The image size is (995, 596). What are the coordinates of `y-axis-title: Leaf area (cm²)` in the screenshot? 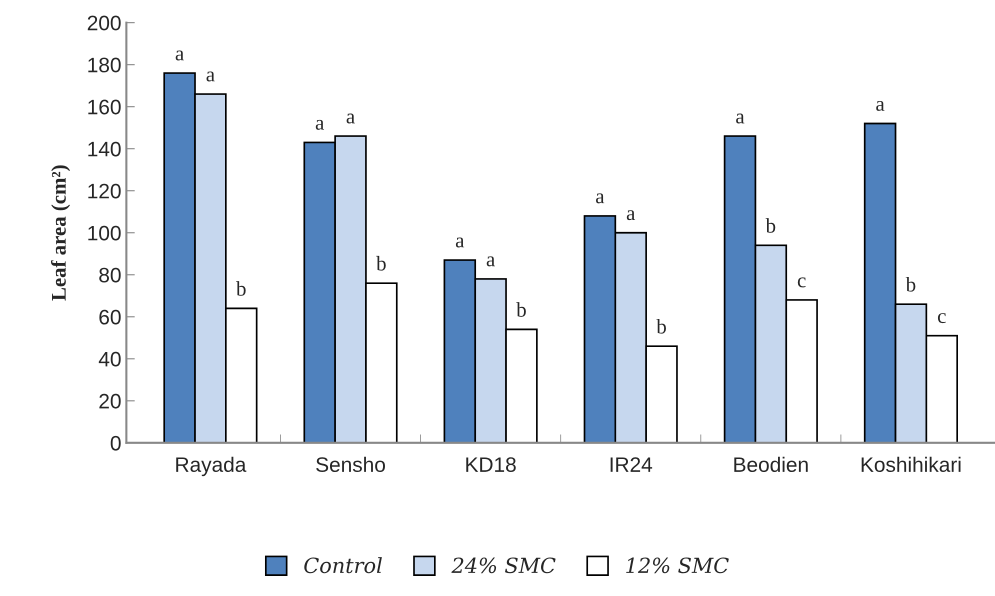 It's located at (60, 233).